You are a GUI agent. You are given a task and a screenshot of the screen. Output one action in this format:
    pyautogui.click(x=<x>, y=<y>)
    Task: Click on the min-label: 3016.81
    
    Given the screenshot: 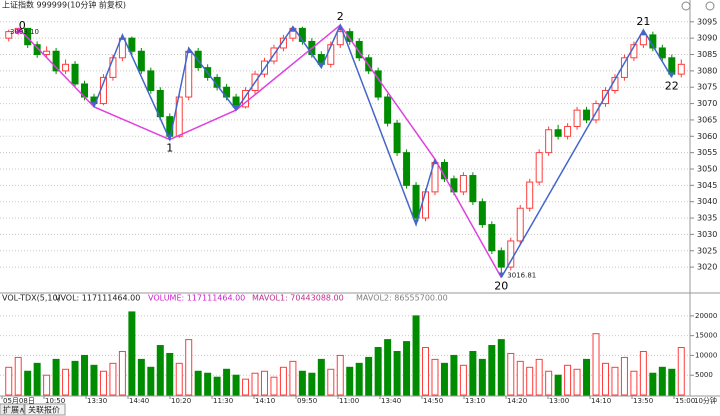 What is the action you would take?
    pyautogui.click(x=521, y=276)
    